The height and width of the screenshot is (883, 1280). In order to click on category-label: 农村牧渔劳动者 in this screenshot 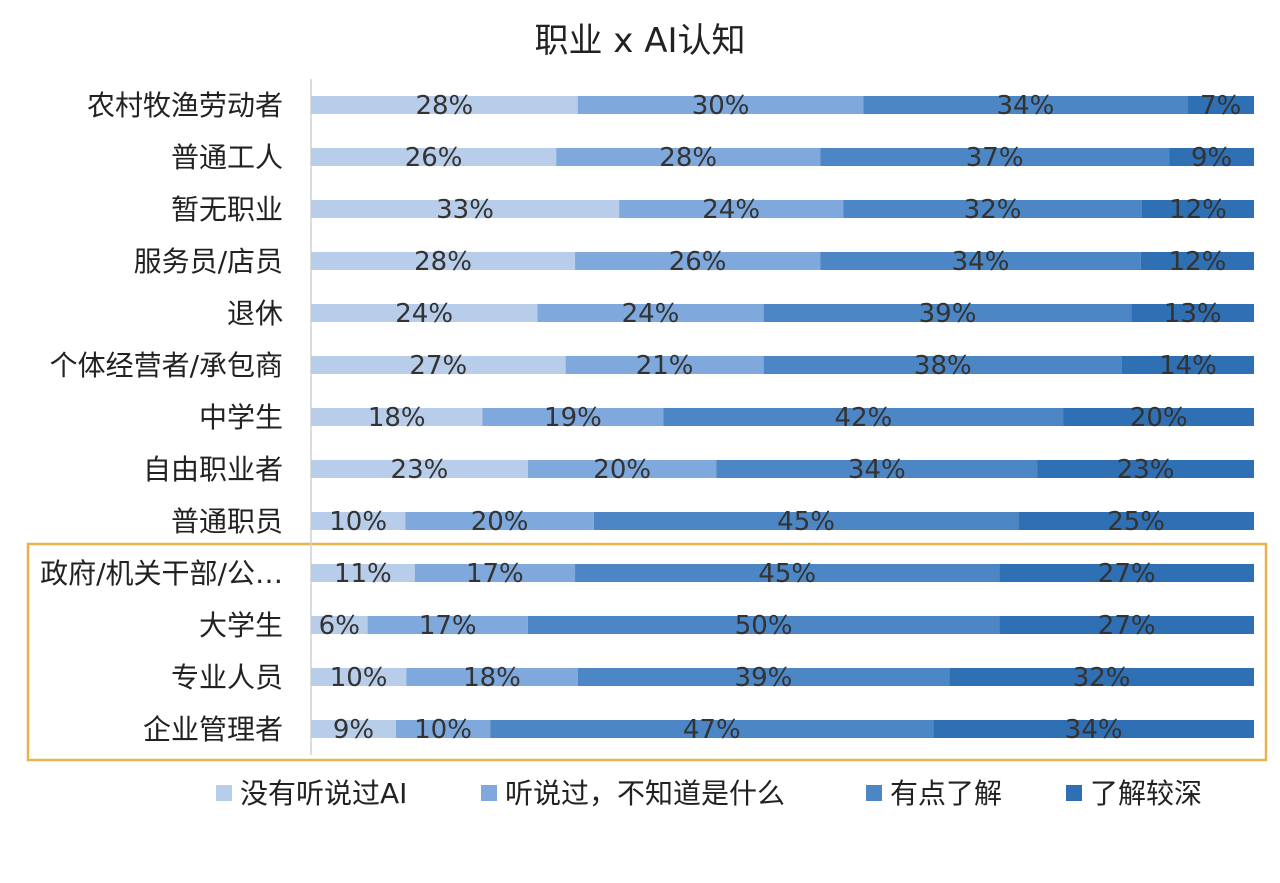, I will do `click(185, 105)`.